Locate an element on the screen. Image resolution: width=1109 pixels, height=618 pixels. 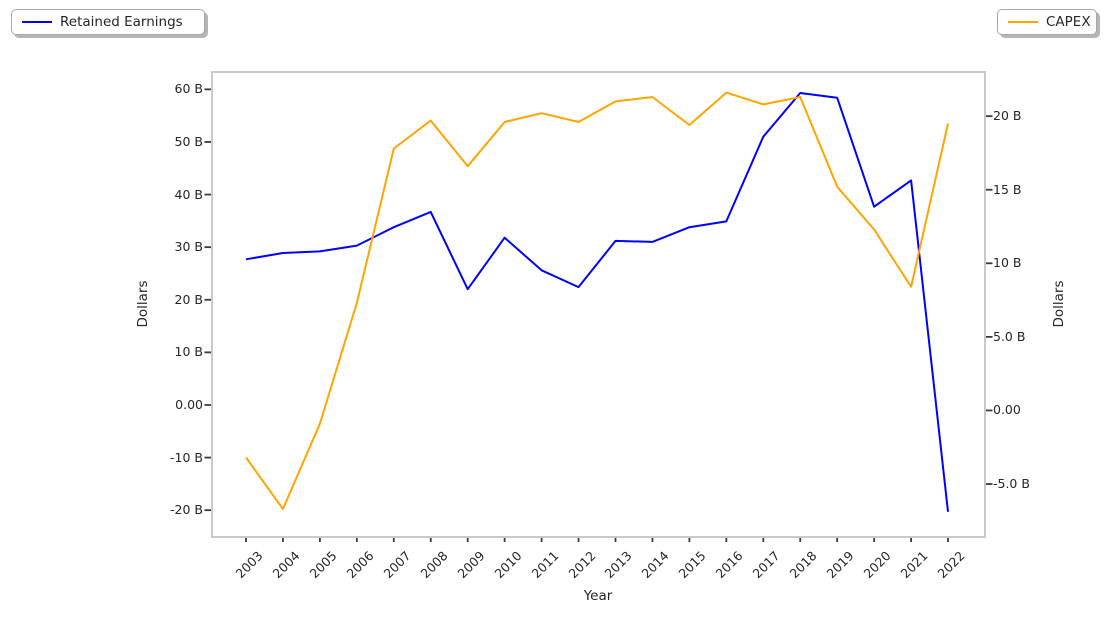
y-right-tick-label: 20 B is located at coordinates (1007, 116).